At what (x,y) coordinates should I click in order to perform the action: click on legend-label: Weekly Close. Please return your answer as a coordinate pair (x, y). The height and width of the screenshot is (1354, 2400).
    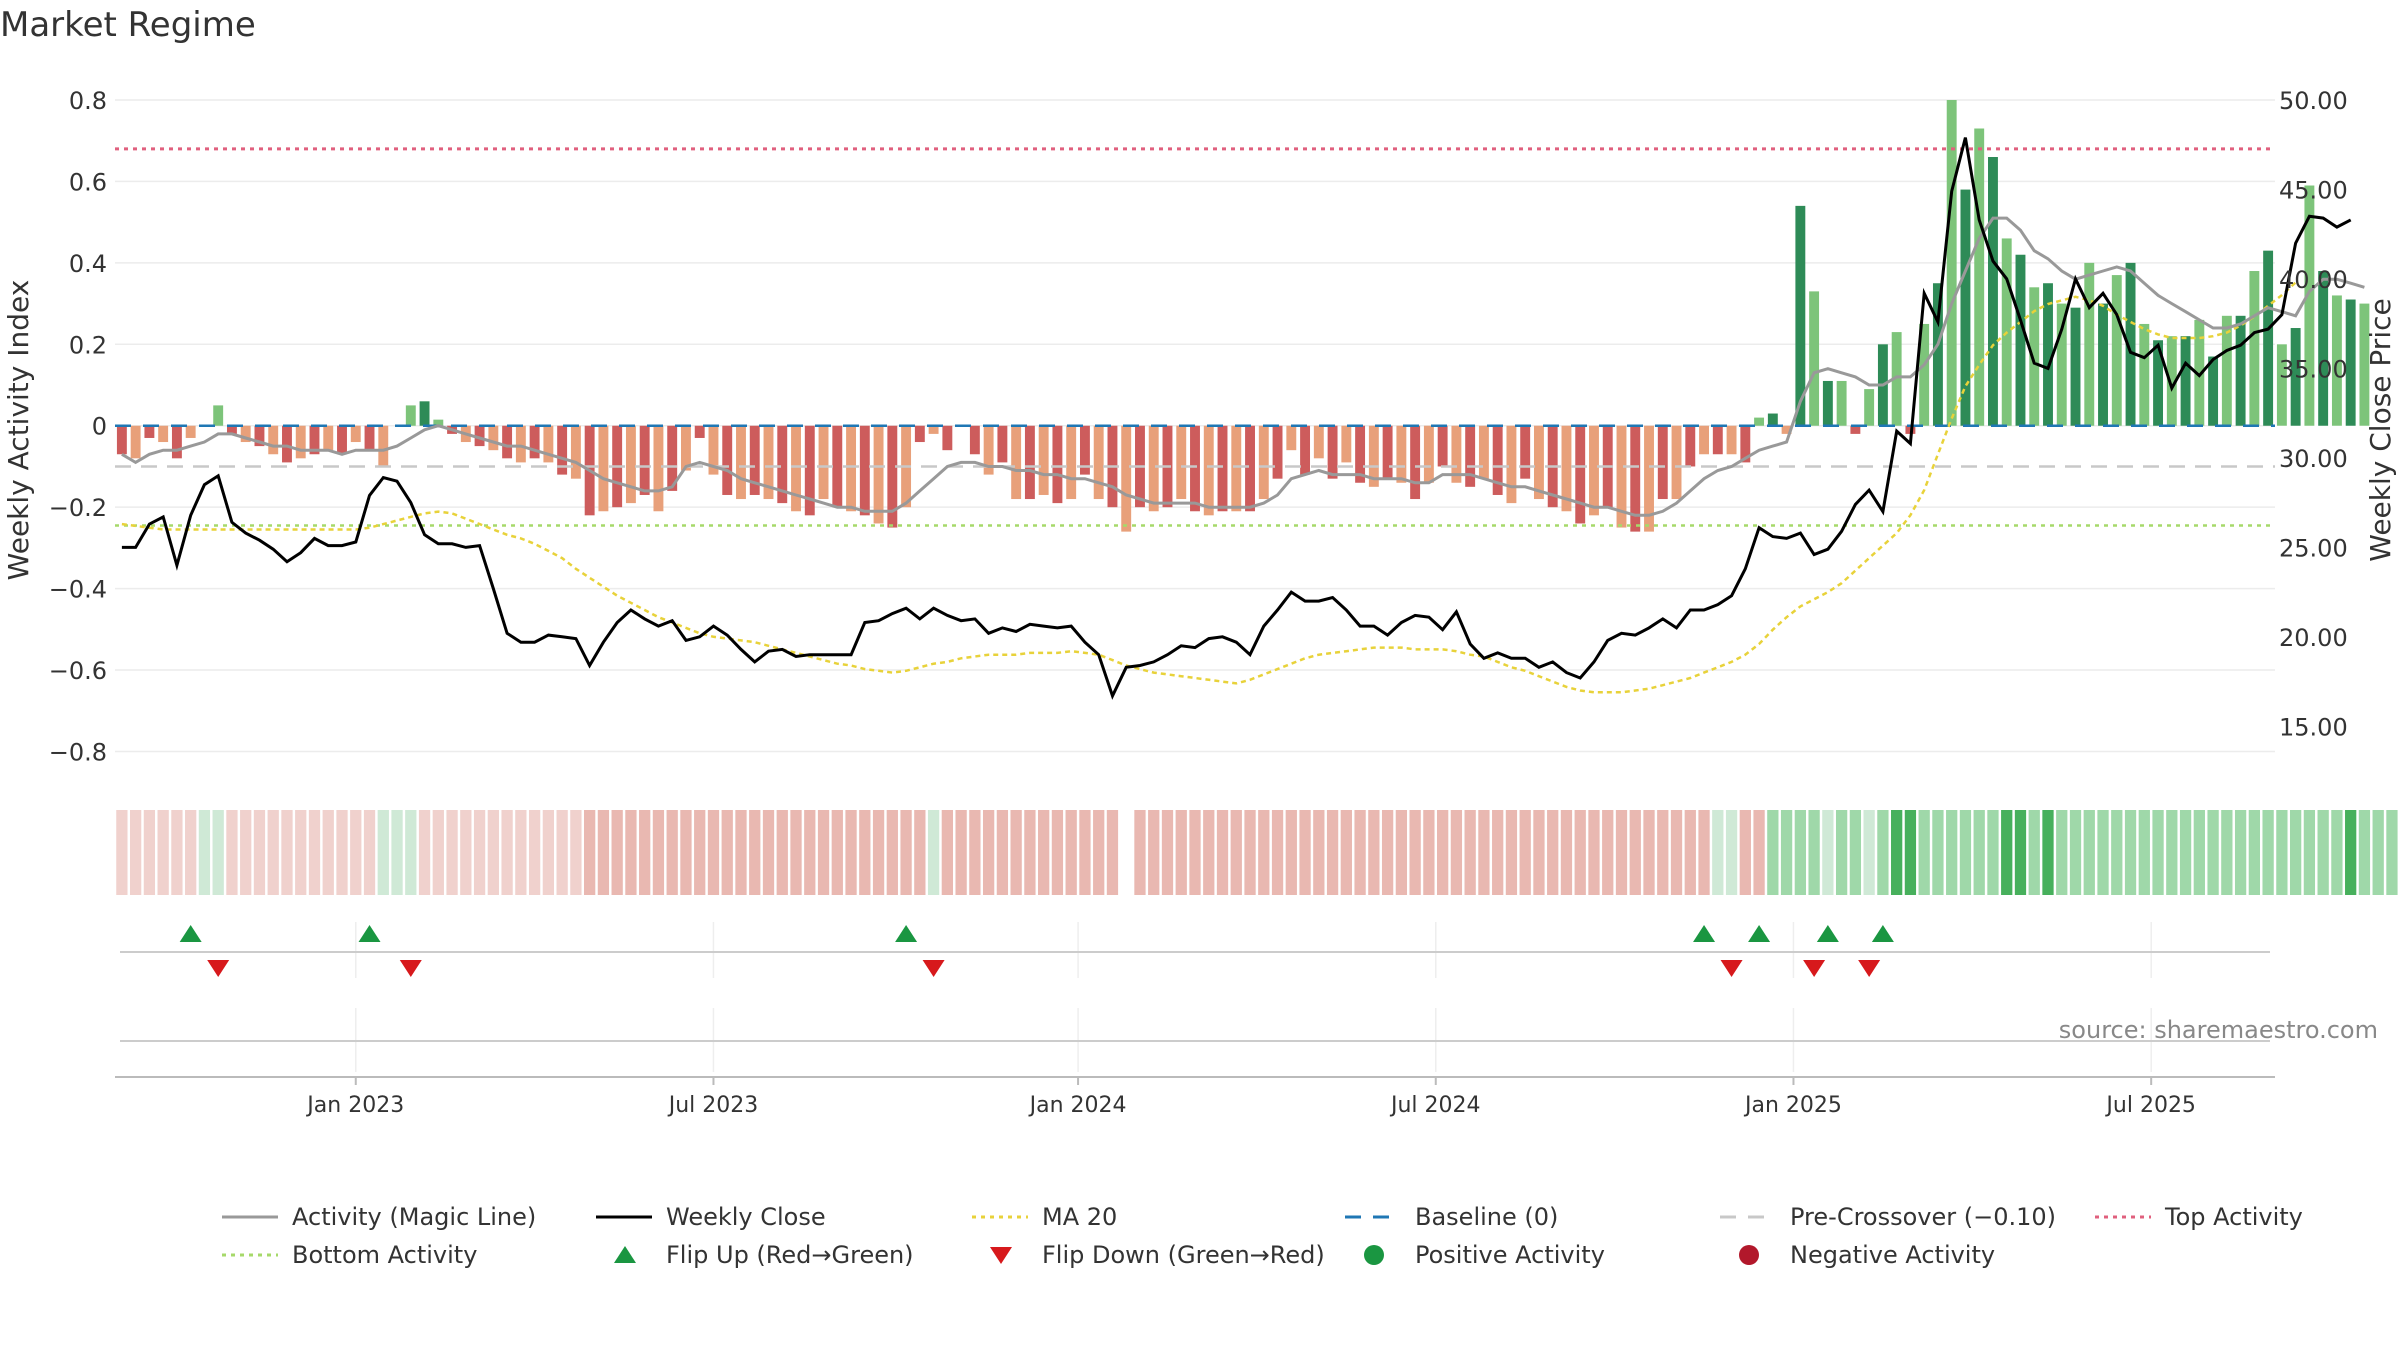
    Looking at the image, I should click on (746, 1217).